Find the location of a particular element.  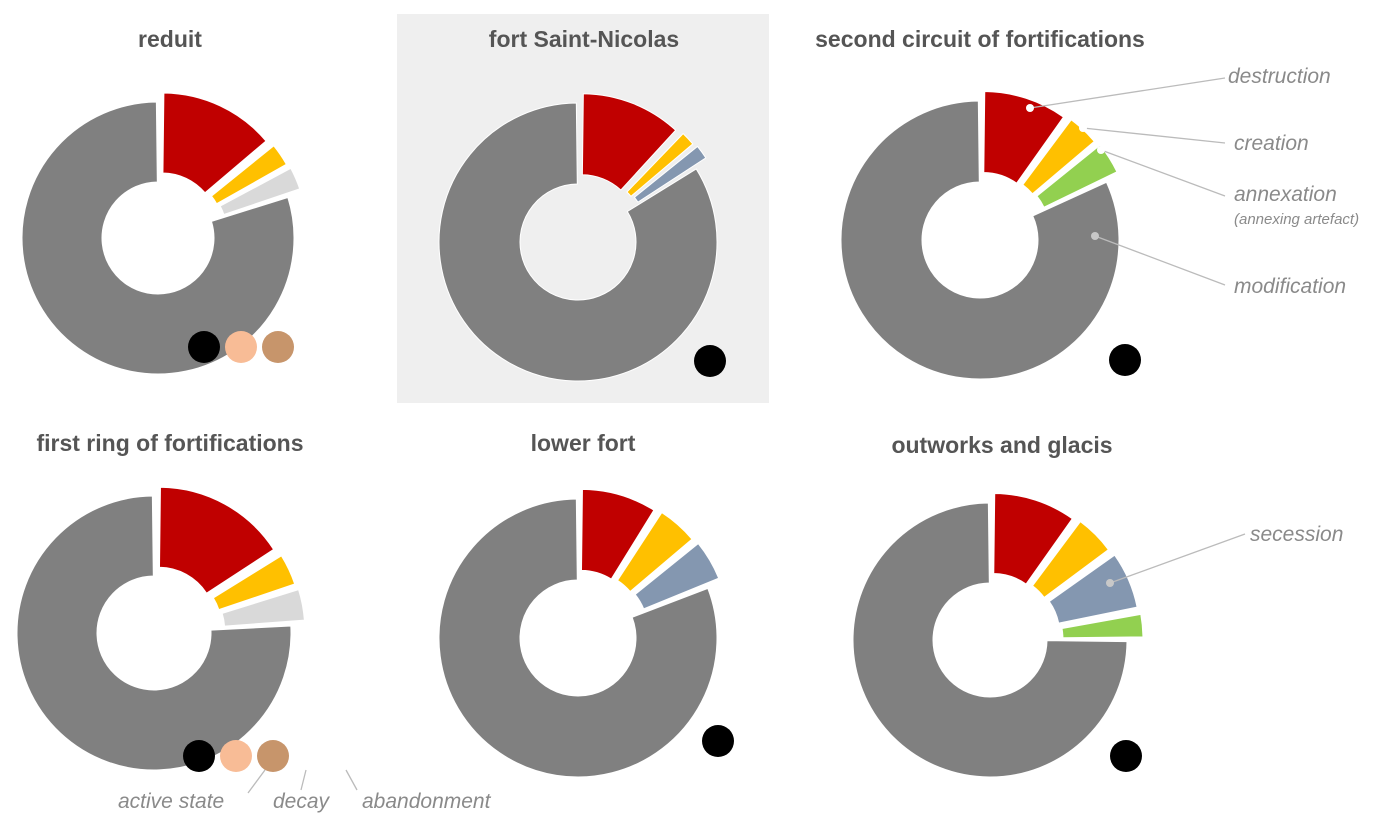

leader-line-active-state is located at coordinates (256, 781).